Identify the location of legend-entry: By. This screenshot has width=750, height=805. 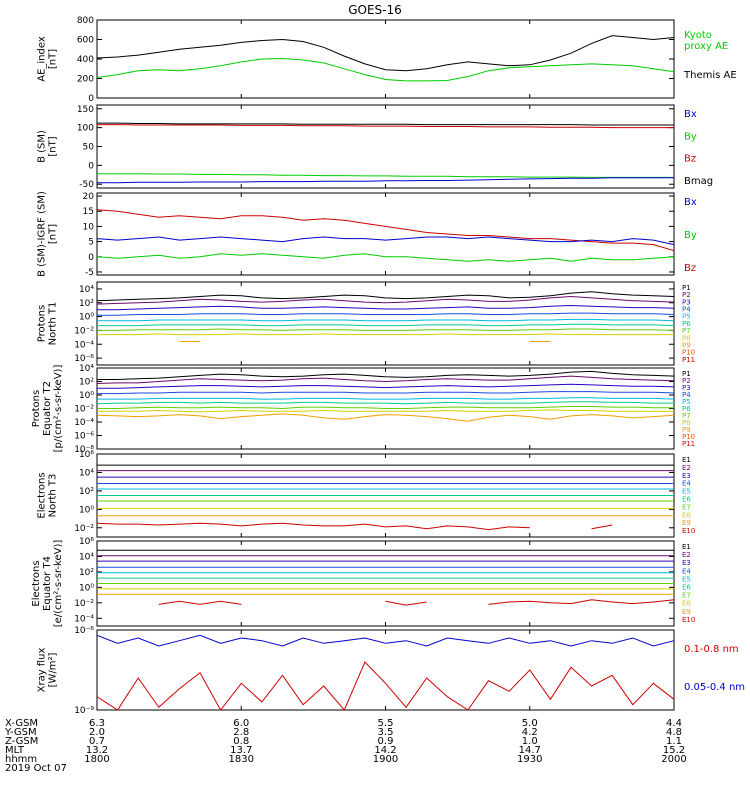
(690, 136).